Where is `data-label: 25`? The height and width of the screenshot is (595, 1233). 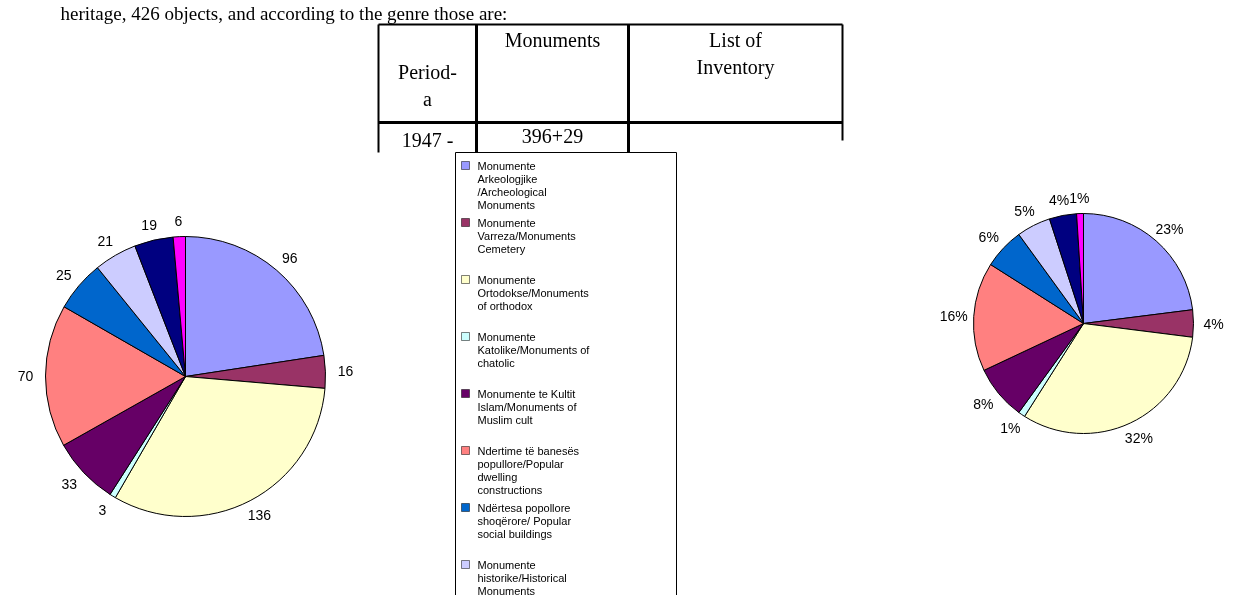 data-label: 25 is located at coordinates (63, 275).